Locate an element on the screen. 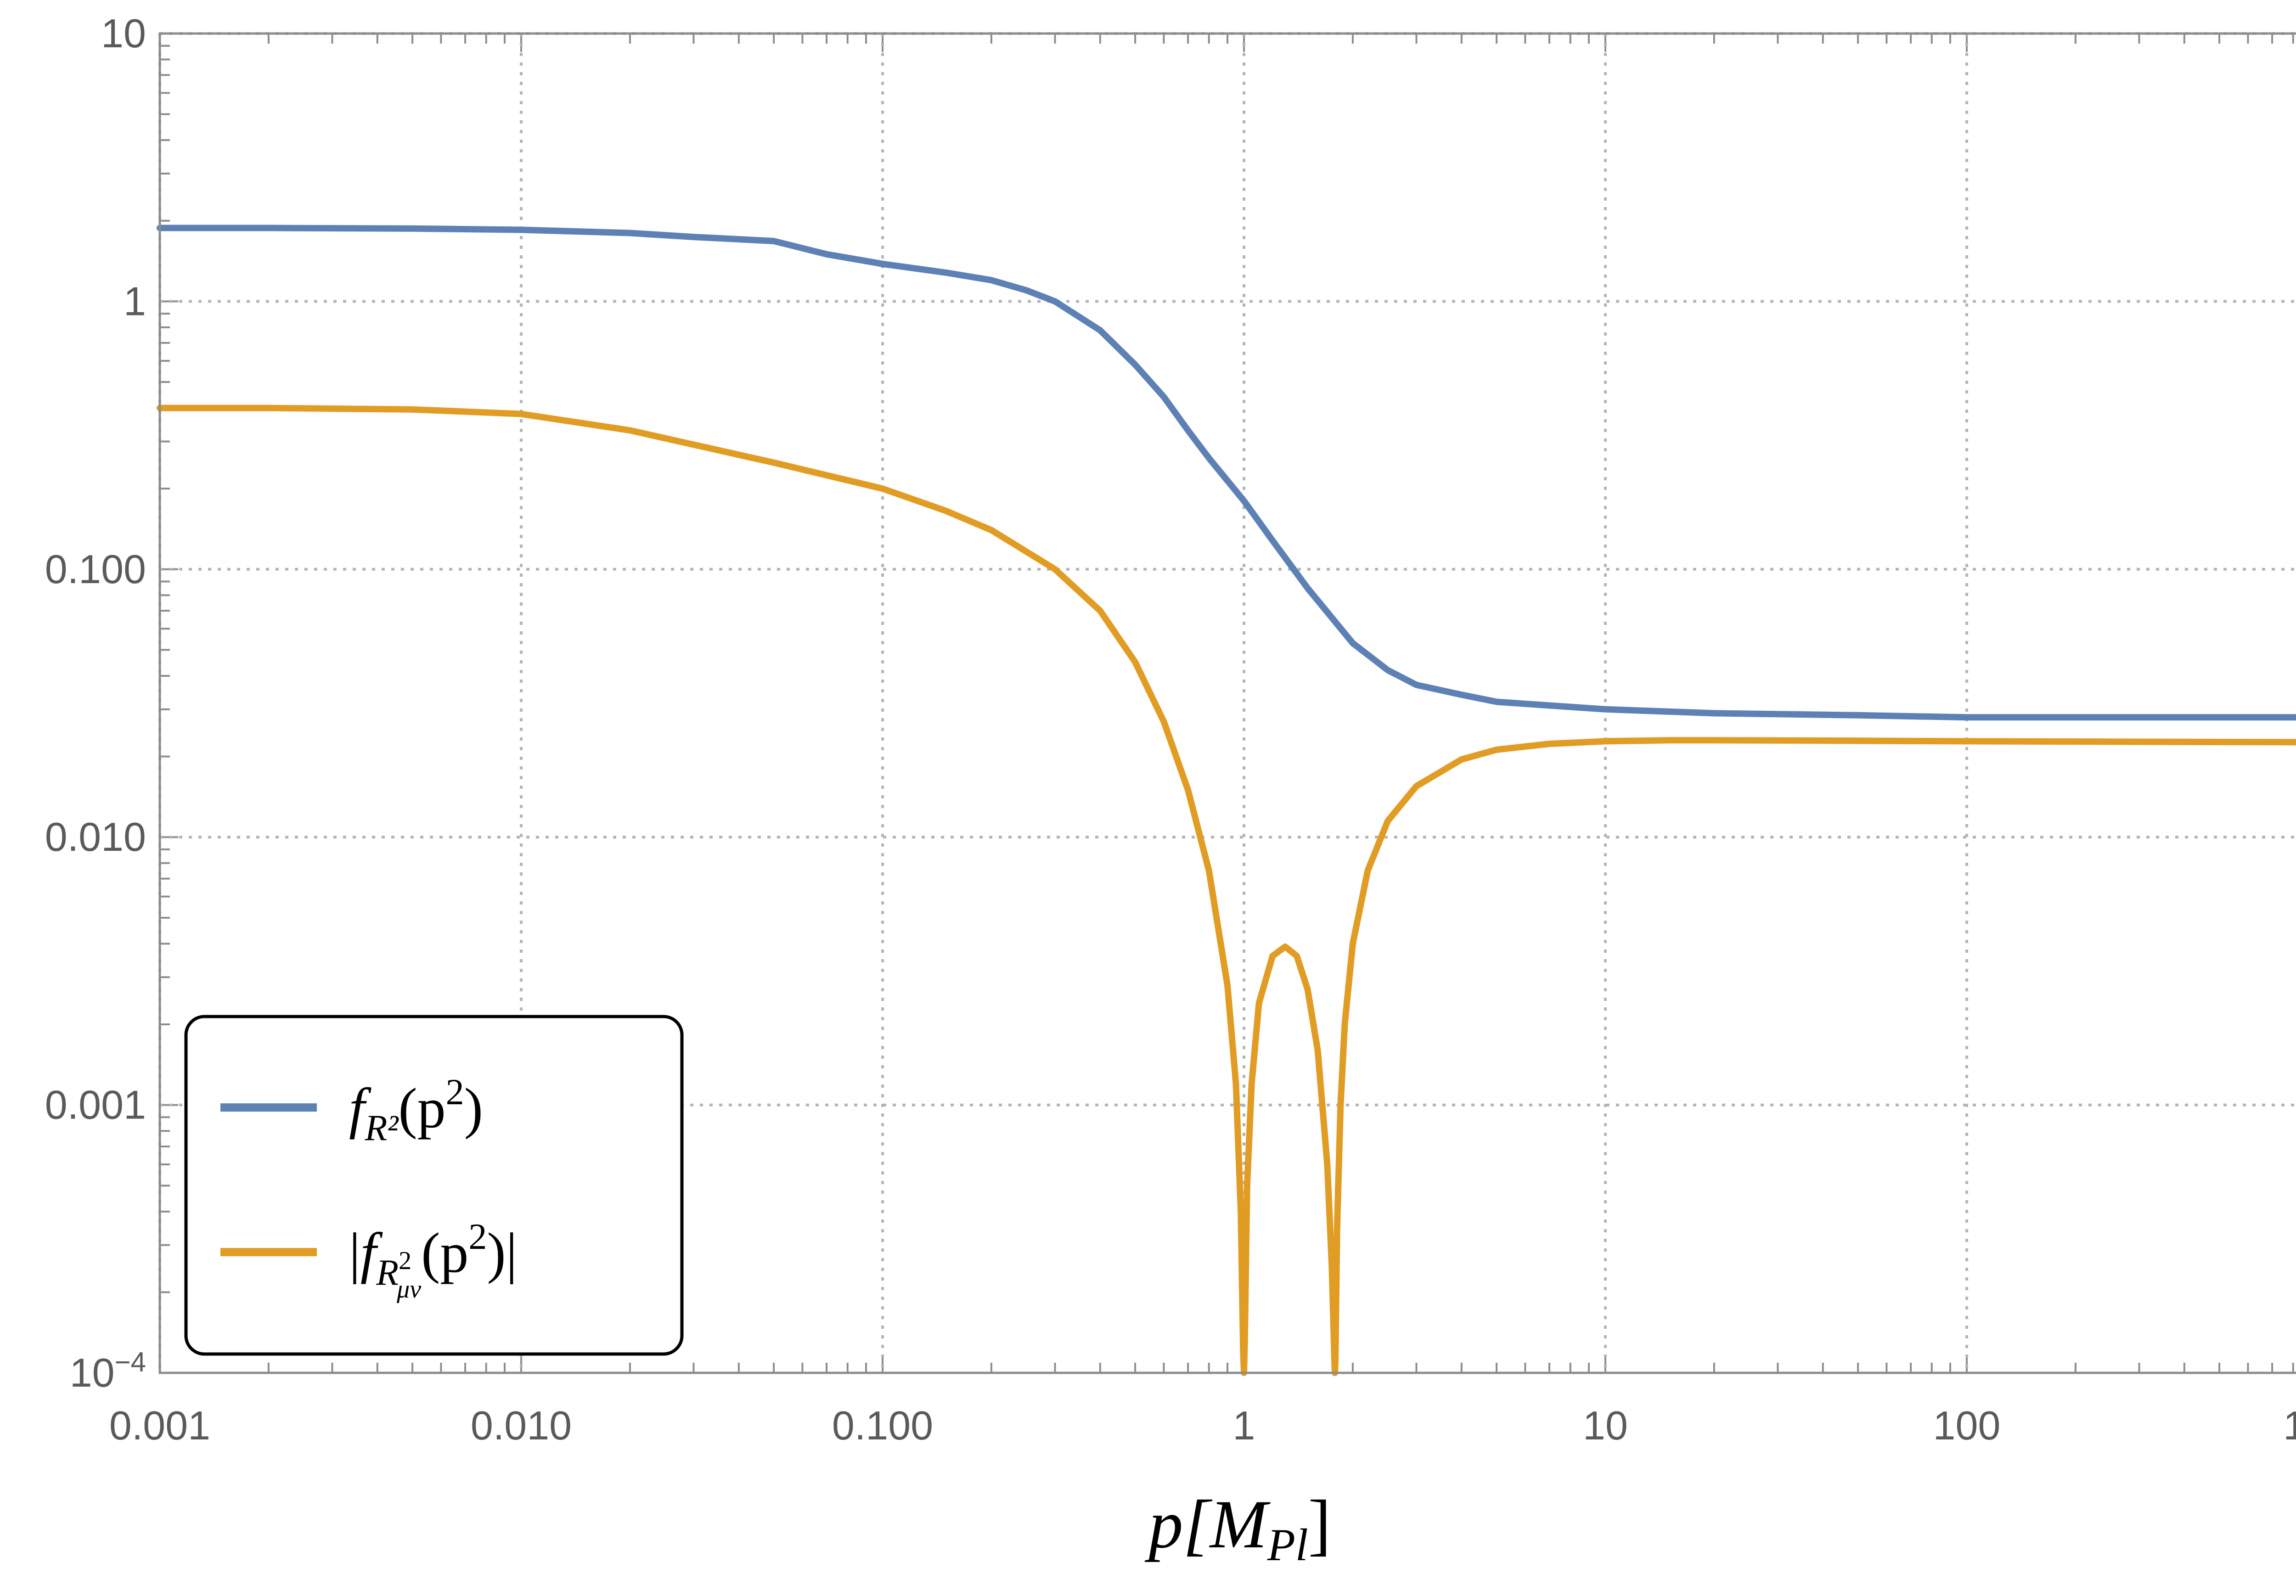 The width and height of the screenshot is (2296, 1596). y-tick-label-bottom: 10−4 is located at coordinates (108, 1371).